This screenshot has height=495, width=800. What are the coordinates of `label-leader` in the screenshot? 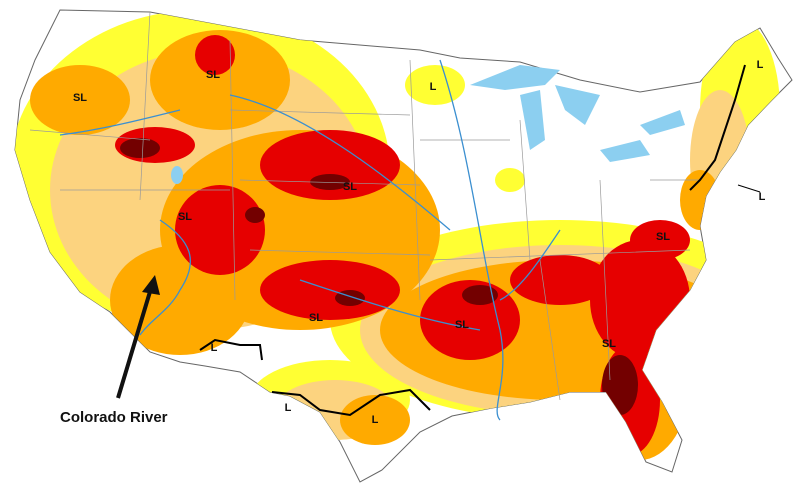 It's located at (749, 188).